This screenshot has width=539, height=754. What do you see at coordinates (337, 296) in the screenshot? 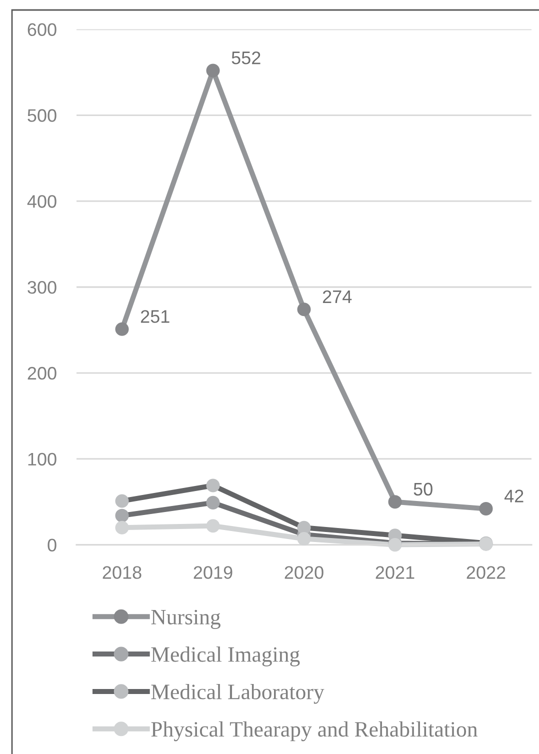
I see `data-label: 274` at bounding box center [337, 296].